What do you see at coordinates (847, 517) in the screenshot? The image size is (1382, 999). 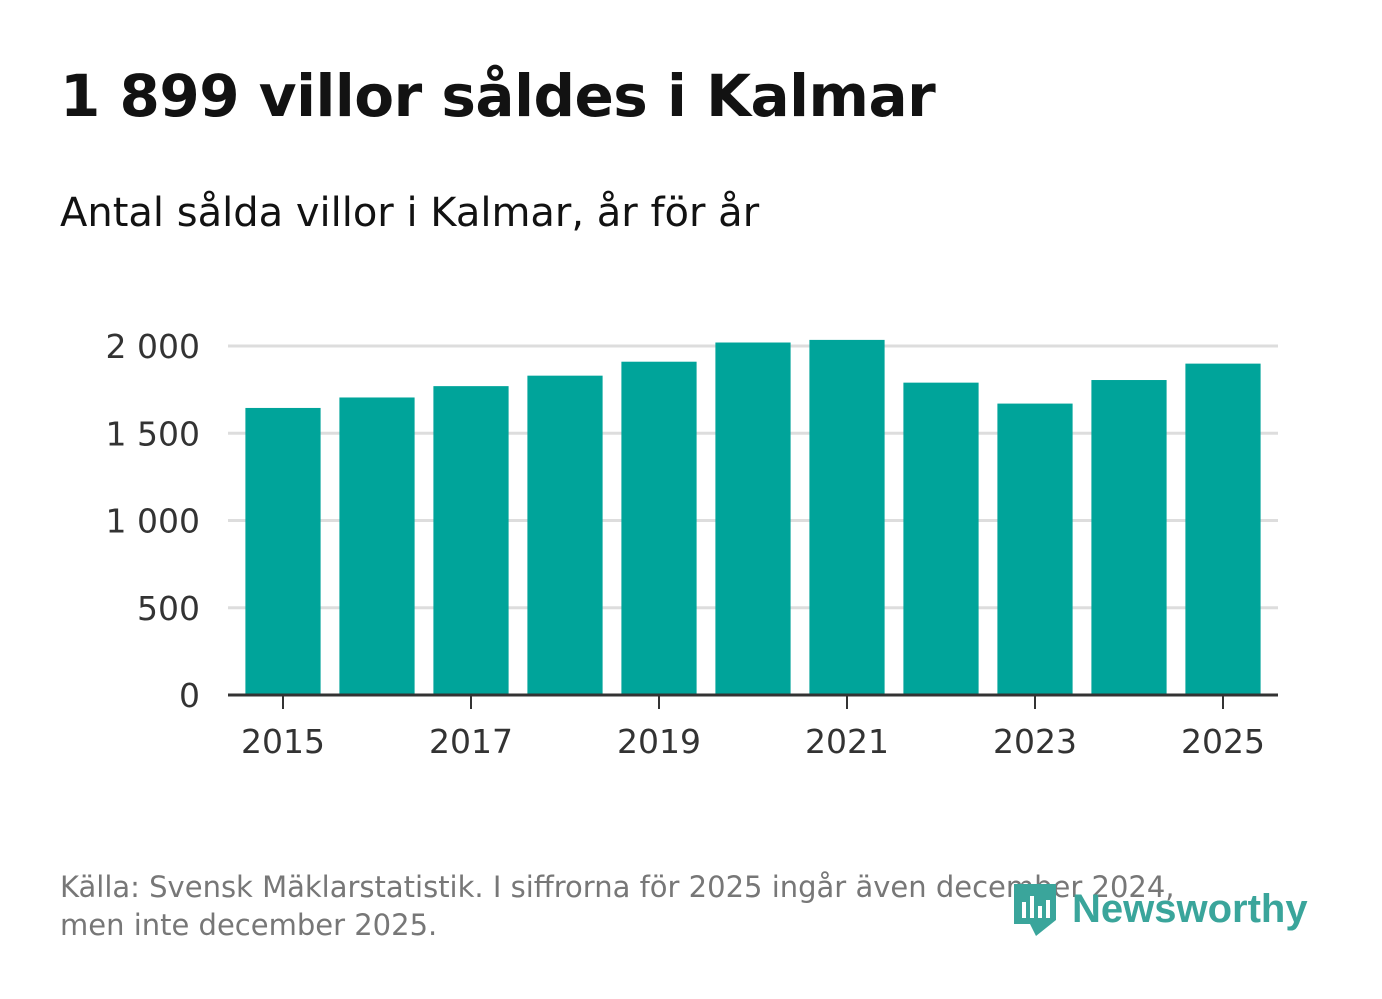 I see `bar-2021` at bounding box center [847, 517].